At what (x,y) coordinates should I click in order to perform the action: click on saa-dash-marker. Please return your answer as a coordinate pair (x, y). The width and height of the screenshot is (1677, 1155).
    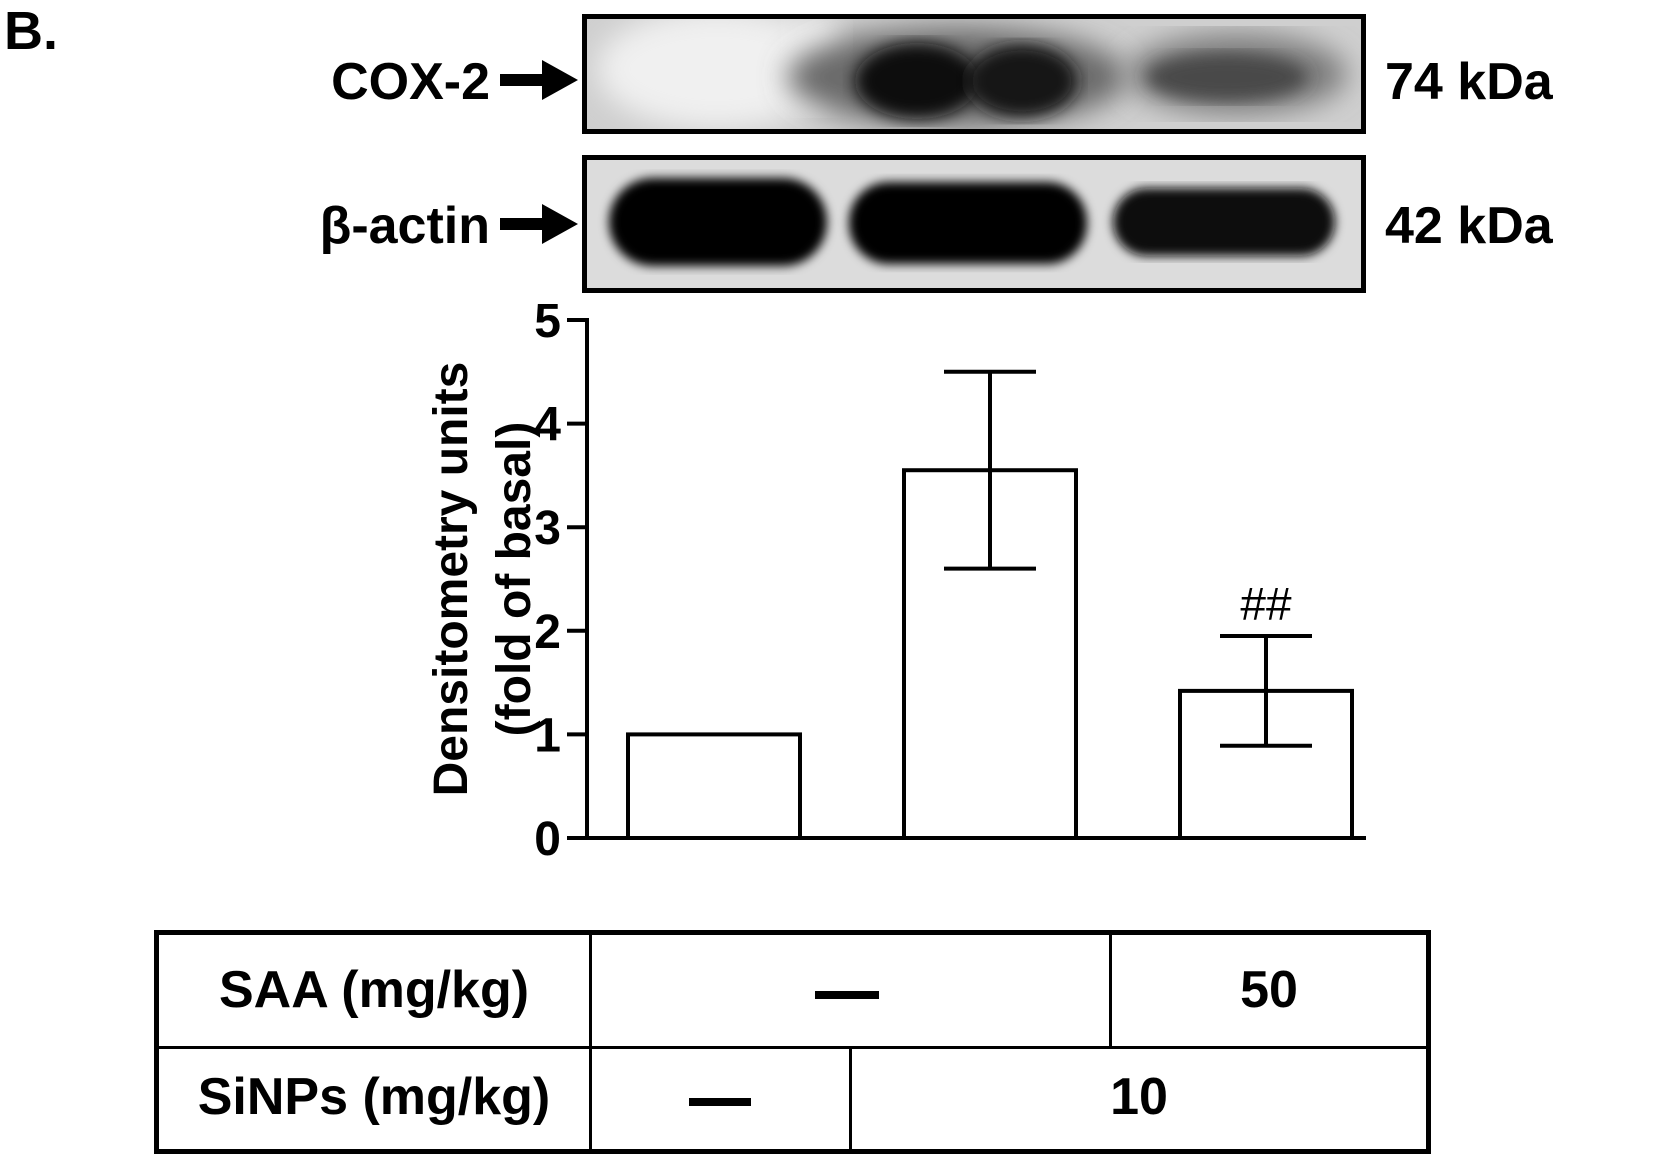
    Looking at the image, I should click on (847, 995).